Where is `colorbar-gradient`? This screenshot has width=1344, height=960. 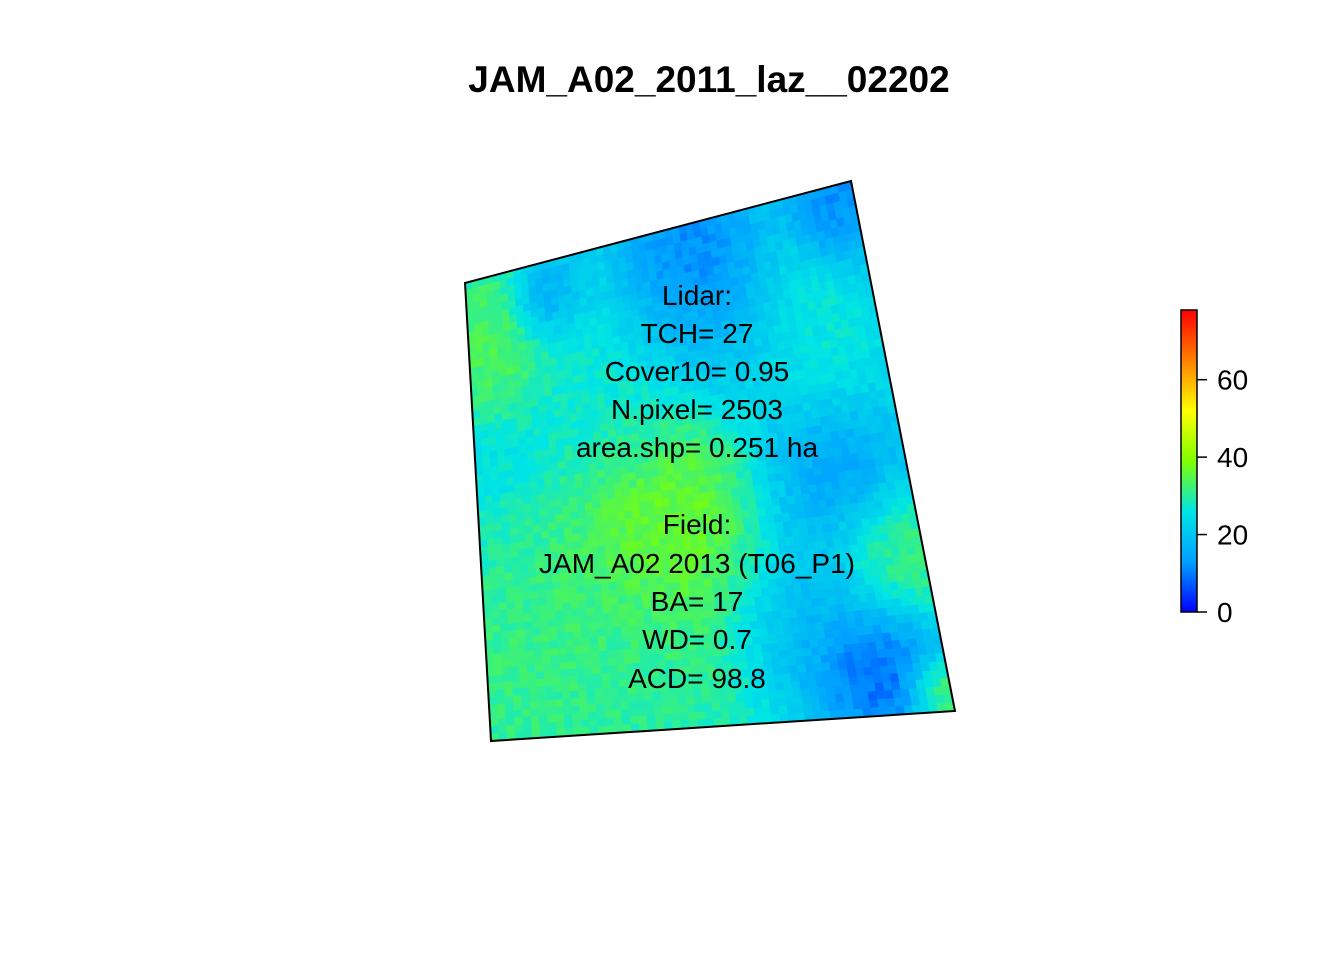
colorbar-gradient is located at coordinates (1189, 461).